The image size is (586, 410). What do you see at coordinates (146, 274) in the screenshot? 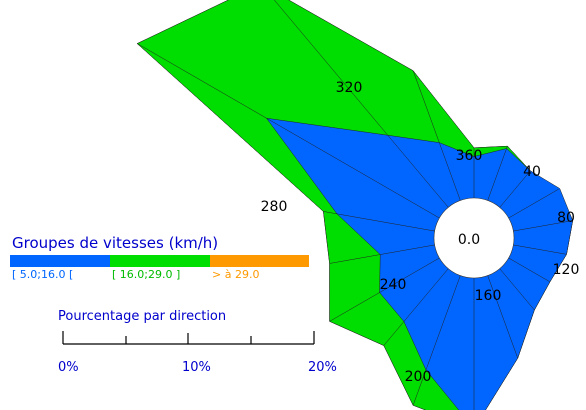
I see `legend-label-class-2: [ 16.0;29.0 ]` at bounding box center [146, 274].